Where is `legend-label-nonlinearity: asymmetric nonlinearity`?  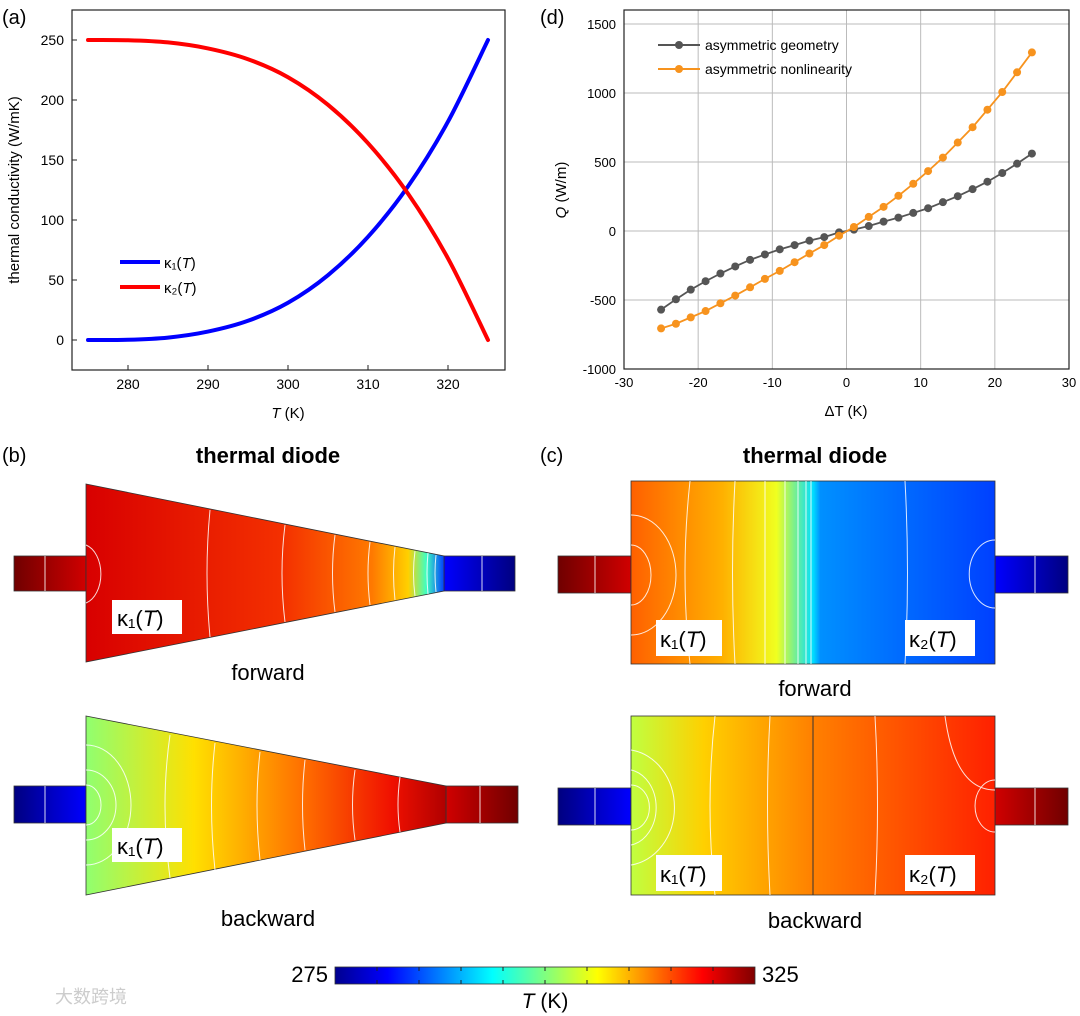
legend-label-nonlinearity: asymmetric nonlinearity is located at coordinates (778, 69).